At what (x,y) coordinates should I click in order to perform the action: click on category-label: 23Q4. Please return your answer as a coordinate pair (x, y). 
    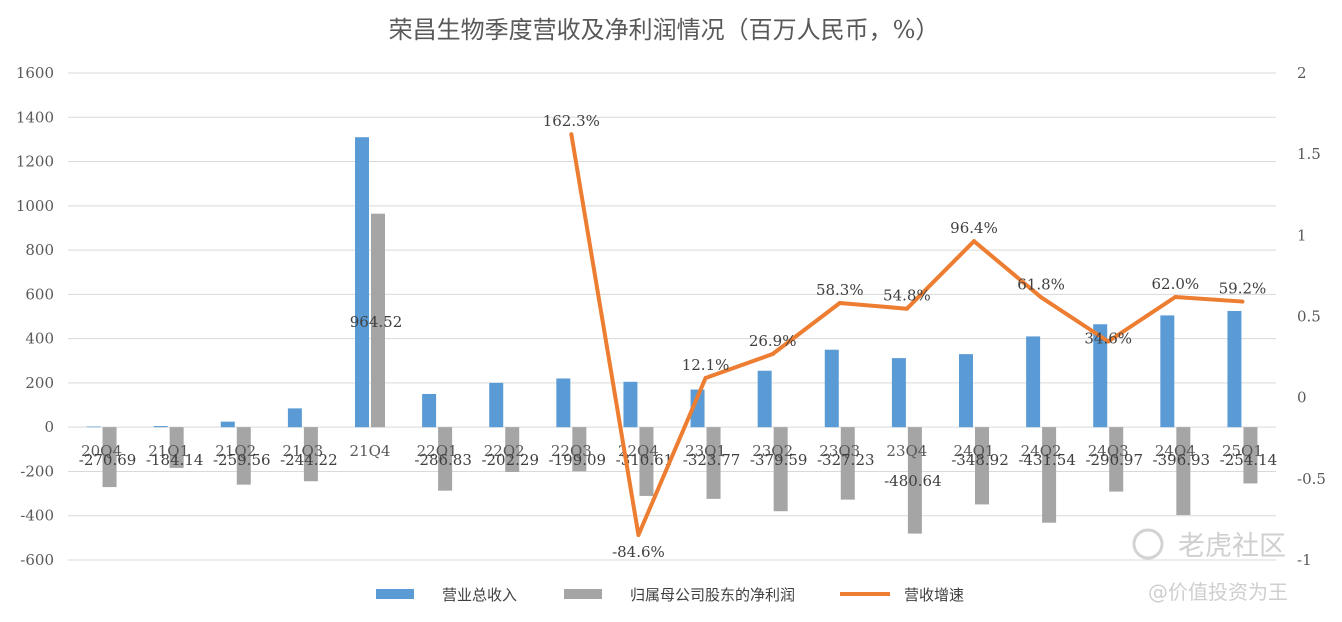
    Looking at the image, I should click on (906, 451).